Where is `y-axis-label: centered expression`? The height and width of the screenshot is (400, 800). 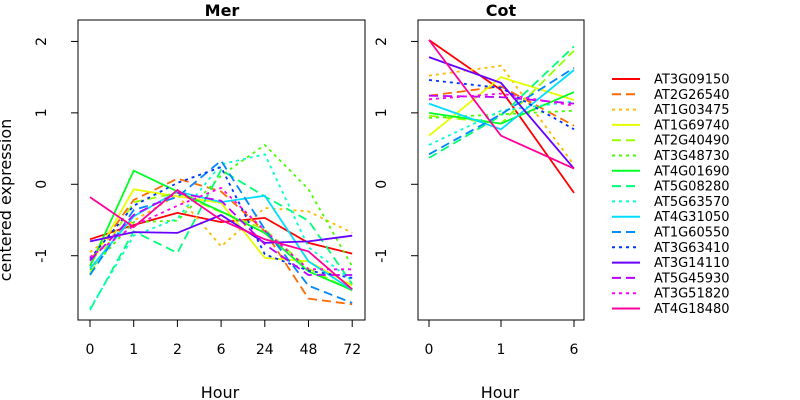
y-axis-label: centered expression is located at coordinates (7, 200).